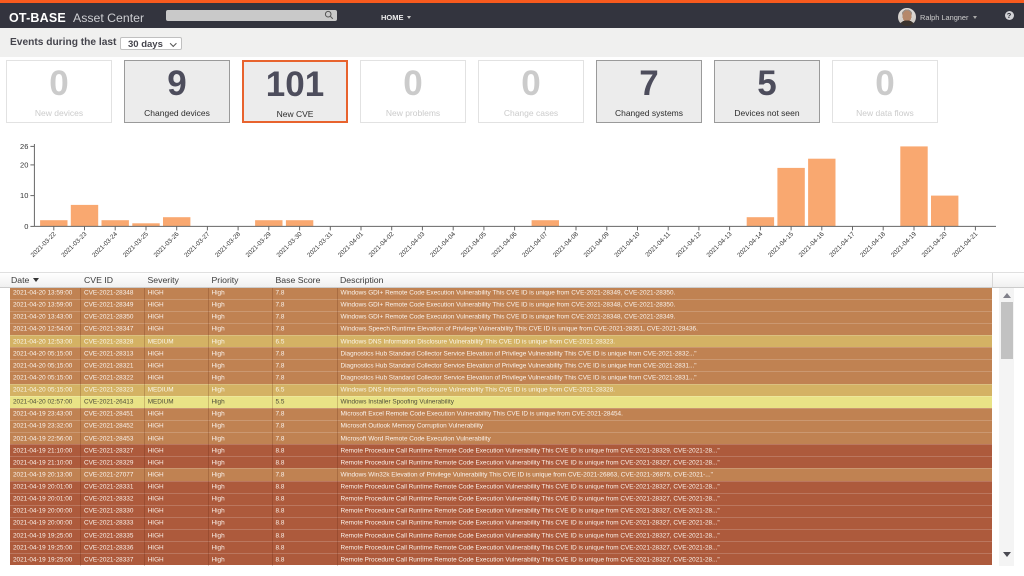 This screenshot has width=1024, height=576. Describe the element at coordinates (382, 245) in the screenshot. I see `svg-text: 2021-04-02` at that location.